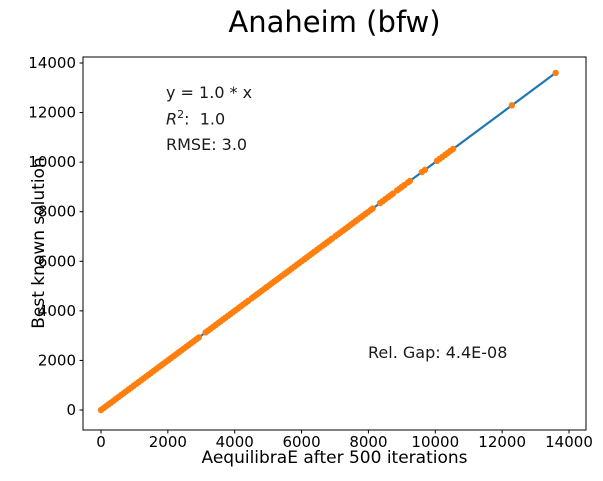 The width and height of the screenshot is (603, 481). I want to click on x-tick-label: 2000, so click(168, 442).